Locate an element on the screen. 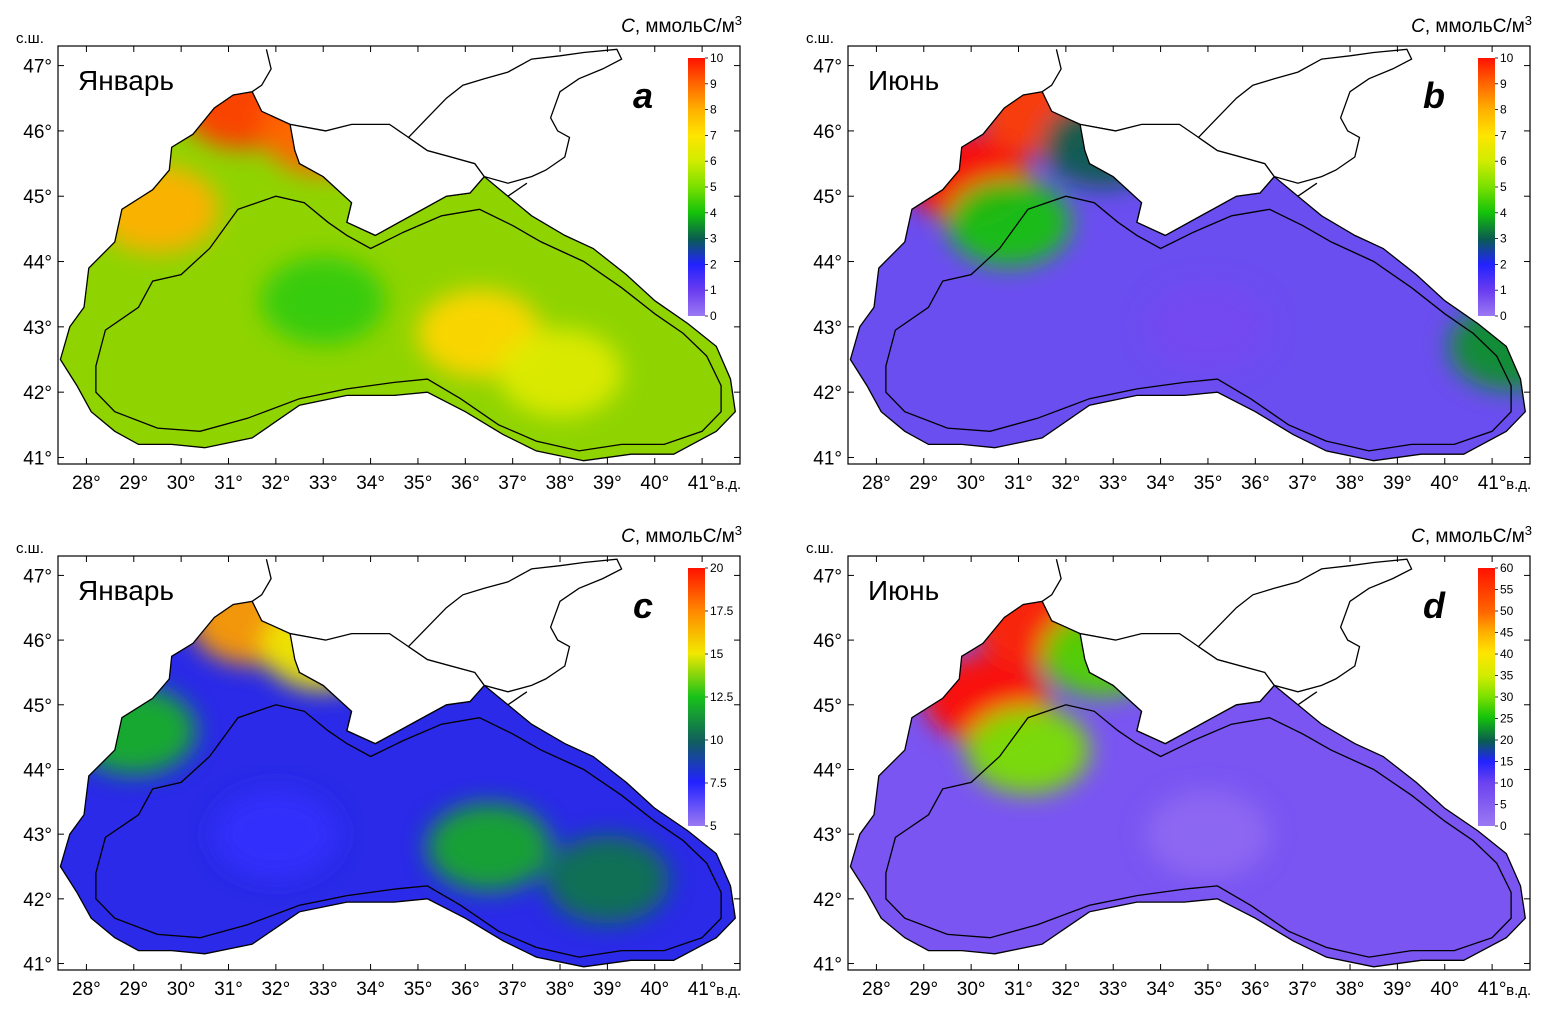 This screenshot has height=1017, width=1555. colorbar-tick-label: 30 is located at coordinates (1507, 697).